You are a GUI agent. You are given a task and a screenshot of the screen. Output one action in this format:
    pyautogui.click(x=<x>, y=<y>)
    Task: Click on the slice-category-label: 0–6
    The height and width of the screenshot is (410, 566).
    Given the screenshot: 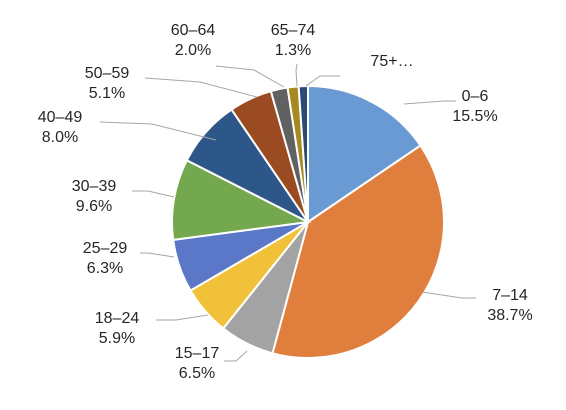 What is the action you would take?
    pyautogui.click(x=475, y=96)
    